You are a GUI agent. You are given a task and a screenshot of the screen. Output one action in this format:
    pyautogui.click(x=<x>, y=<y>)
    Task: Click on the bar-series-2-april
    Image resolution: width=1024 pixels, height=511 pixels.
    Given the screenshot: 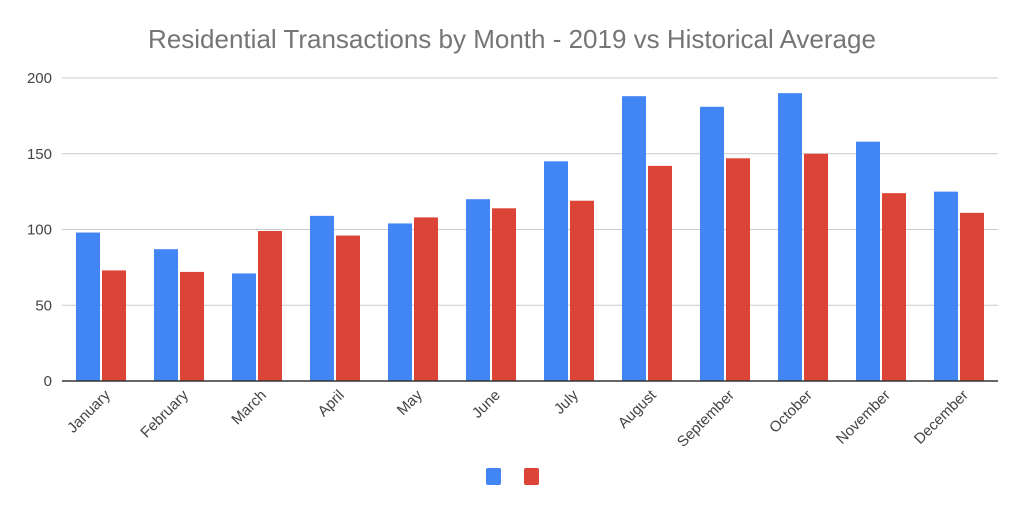 What is the action you would take?
    pyautogui.click(x=348, y=308)
    